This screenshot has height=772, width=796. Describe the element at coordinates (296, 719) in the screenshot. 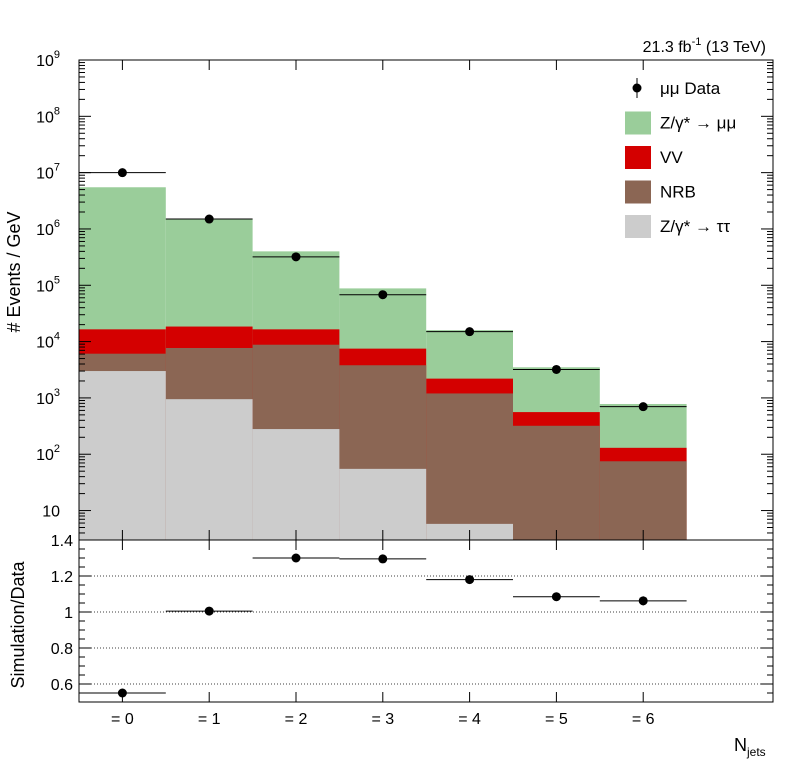

I see `x-tick-label-2: = 2` at that location.